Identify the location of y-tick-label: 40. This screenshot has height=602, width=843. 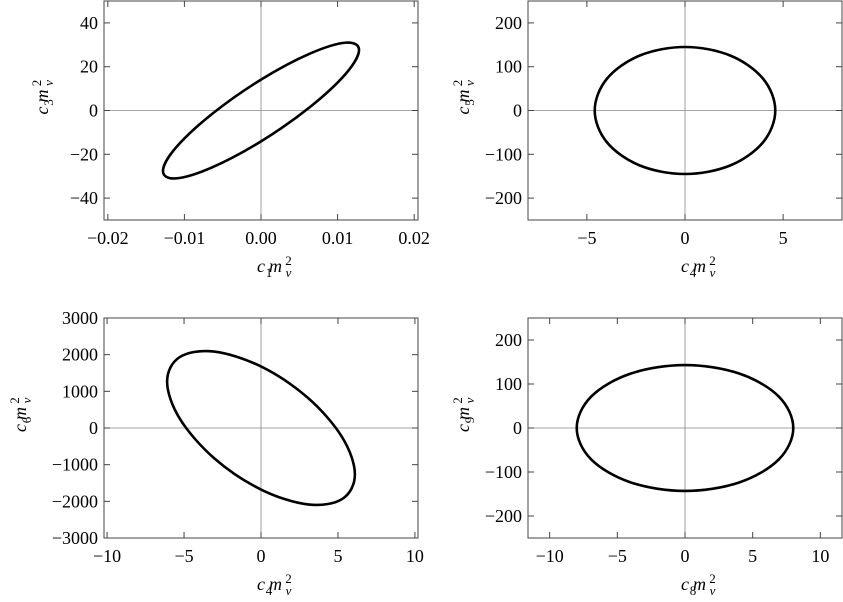
(89, 23).